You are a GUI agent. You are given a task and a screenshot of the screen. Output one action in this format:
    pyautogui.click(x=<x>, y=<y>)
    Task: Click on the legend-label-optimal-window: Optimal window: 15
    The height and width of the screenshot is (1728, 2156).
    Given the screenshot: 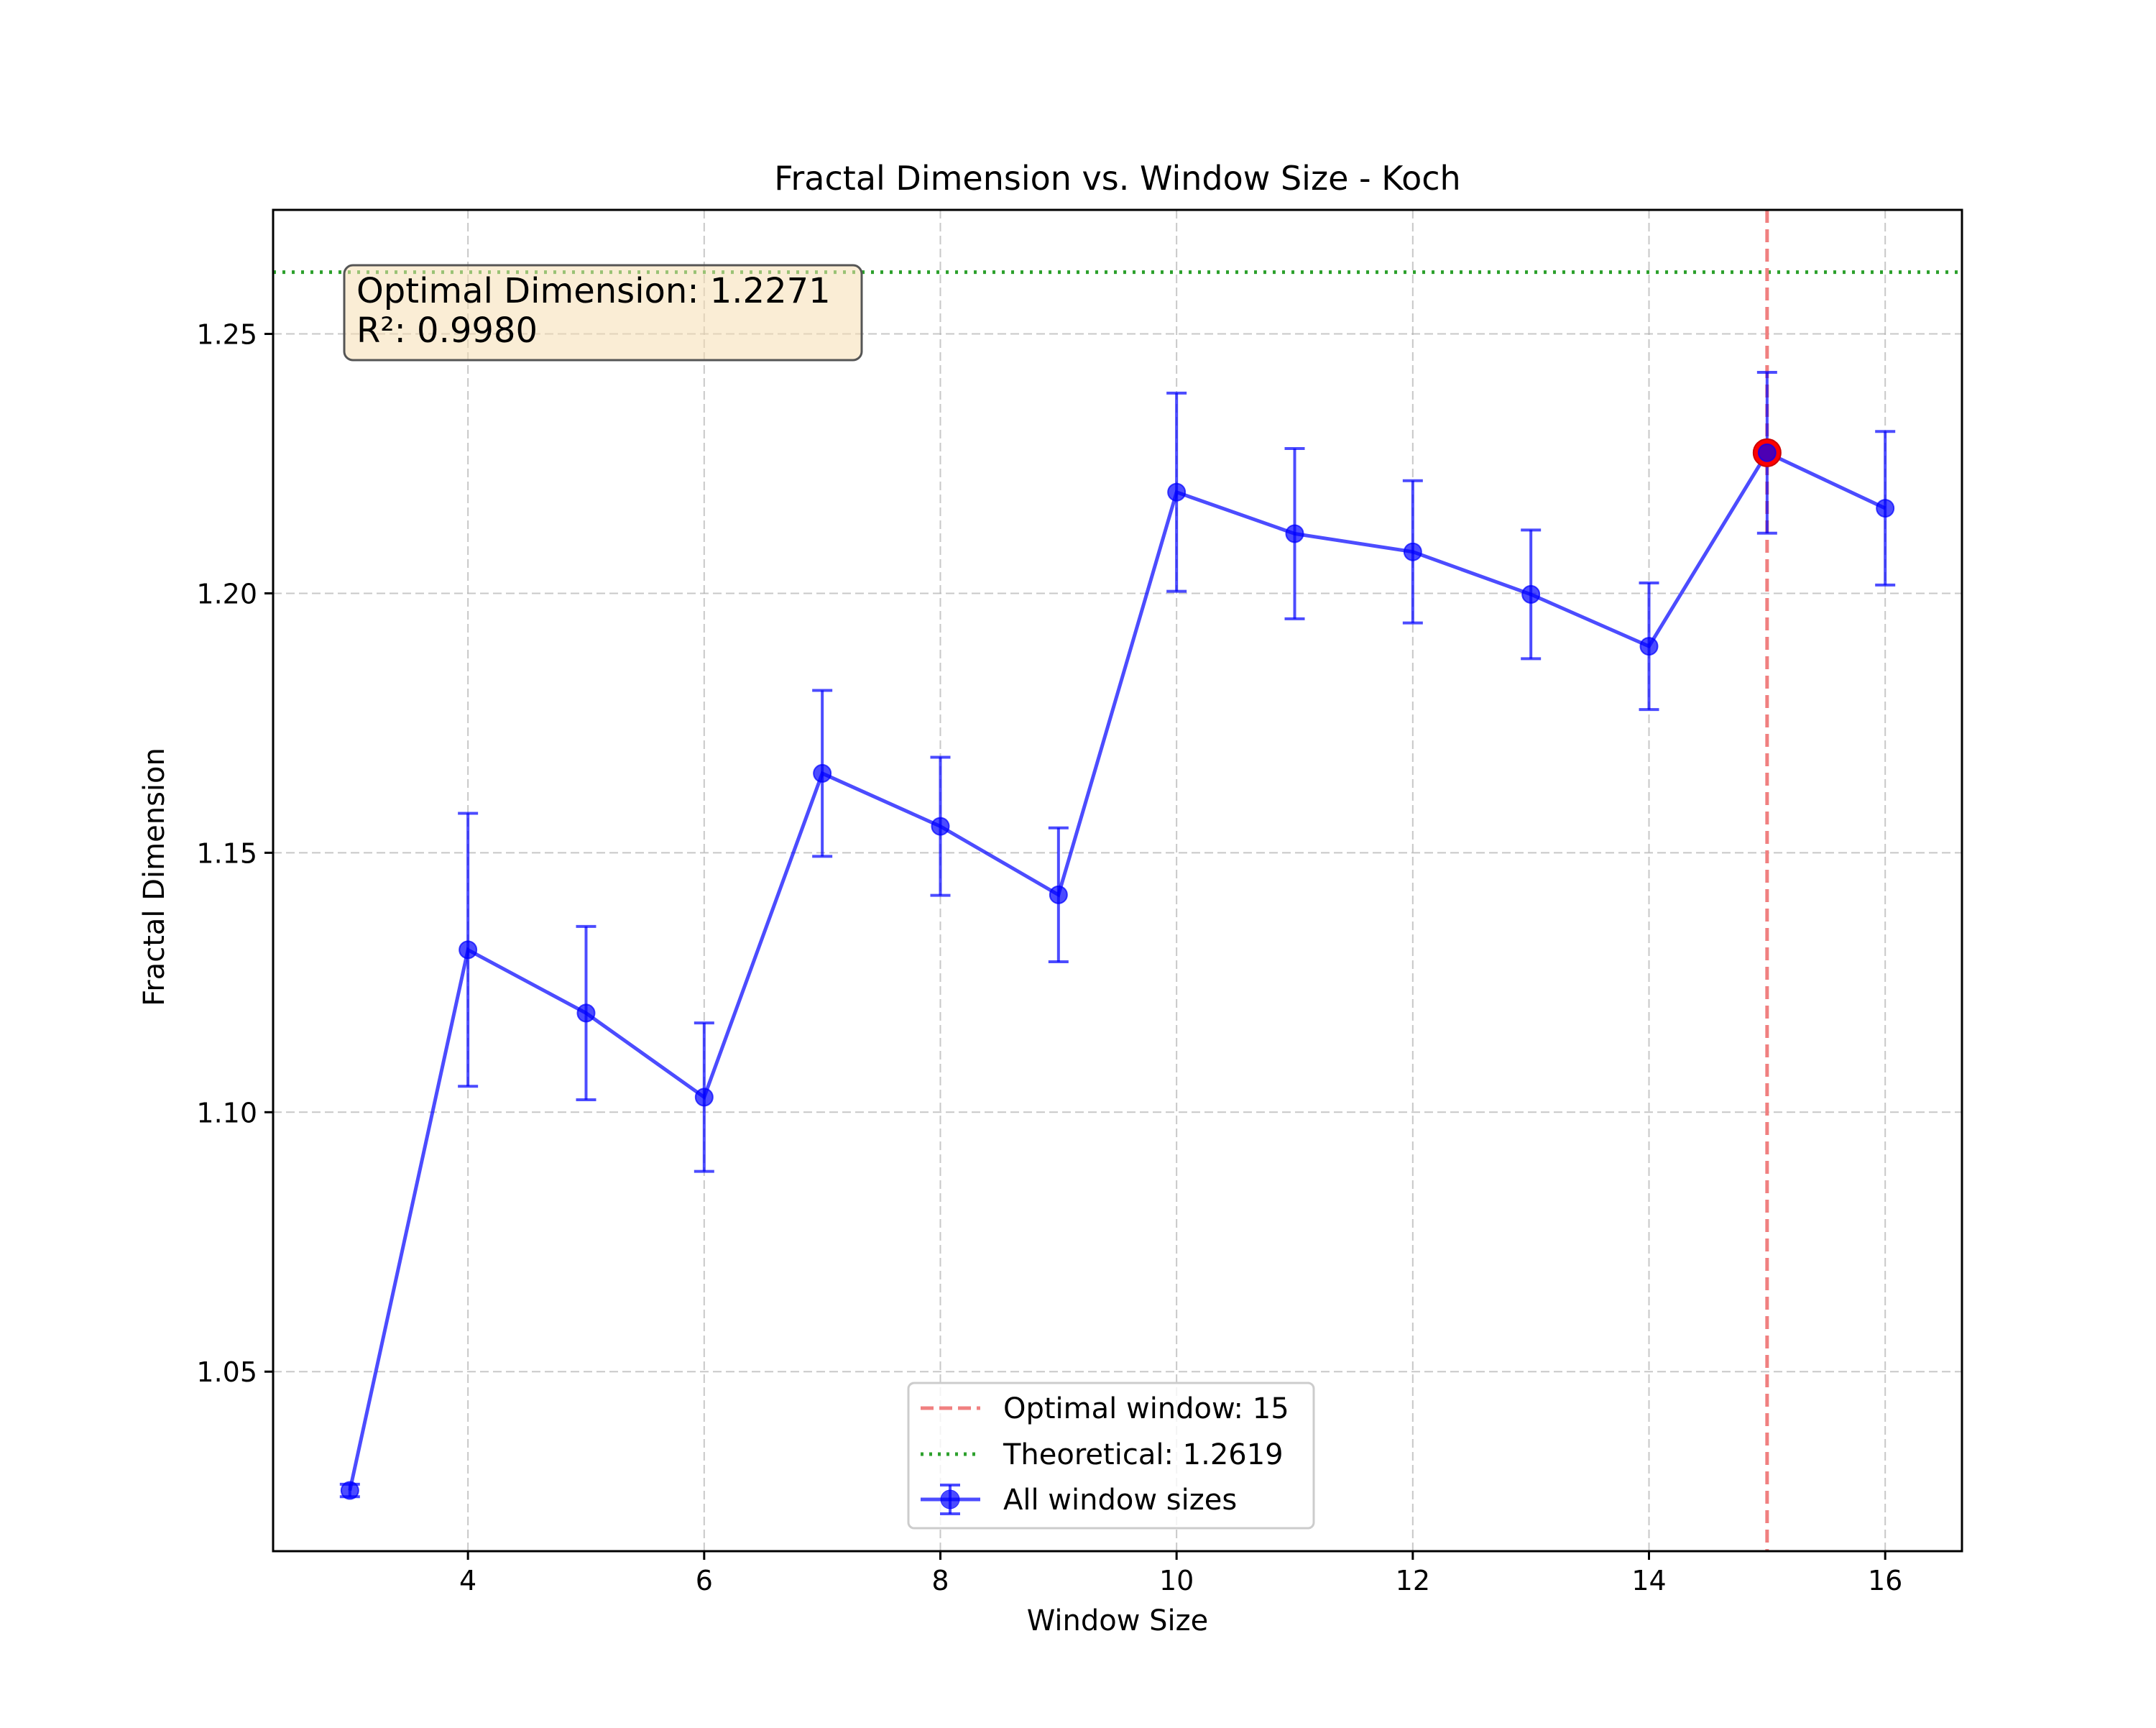 What is the action you would take?
    pyautogui.click(x=1146, y=1408)
    